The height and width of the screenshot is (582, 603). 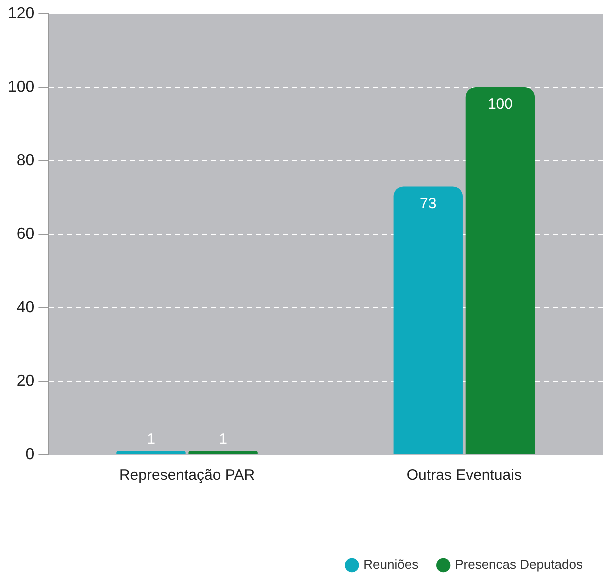 I want to click on y-tick-label: 40, so click(x=25, y=307).